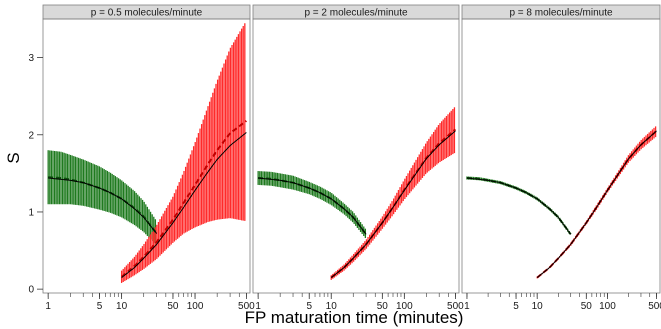  Describe the element at coordinates (31, 135) in the screenshot. I see `y-tick-label: 2` at that location.